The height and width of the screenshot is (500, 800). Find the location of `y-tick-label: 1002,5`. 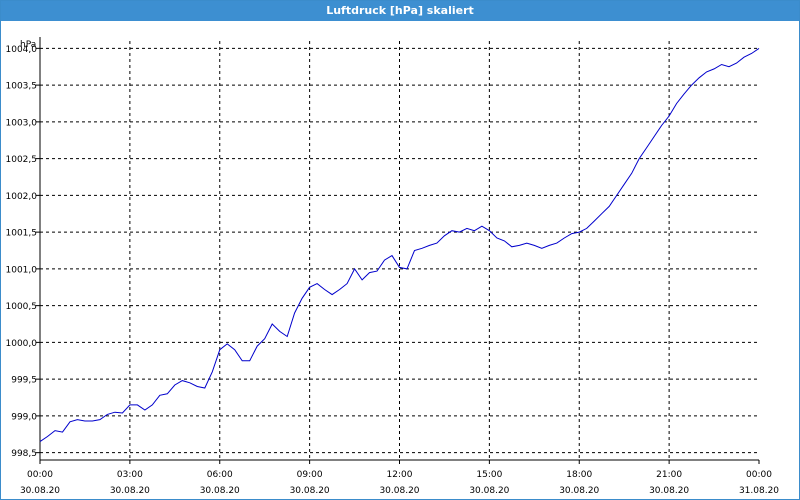

y-tick-label: 1002,5 is located at coordinates (22, 160).